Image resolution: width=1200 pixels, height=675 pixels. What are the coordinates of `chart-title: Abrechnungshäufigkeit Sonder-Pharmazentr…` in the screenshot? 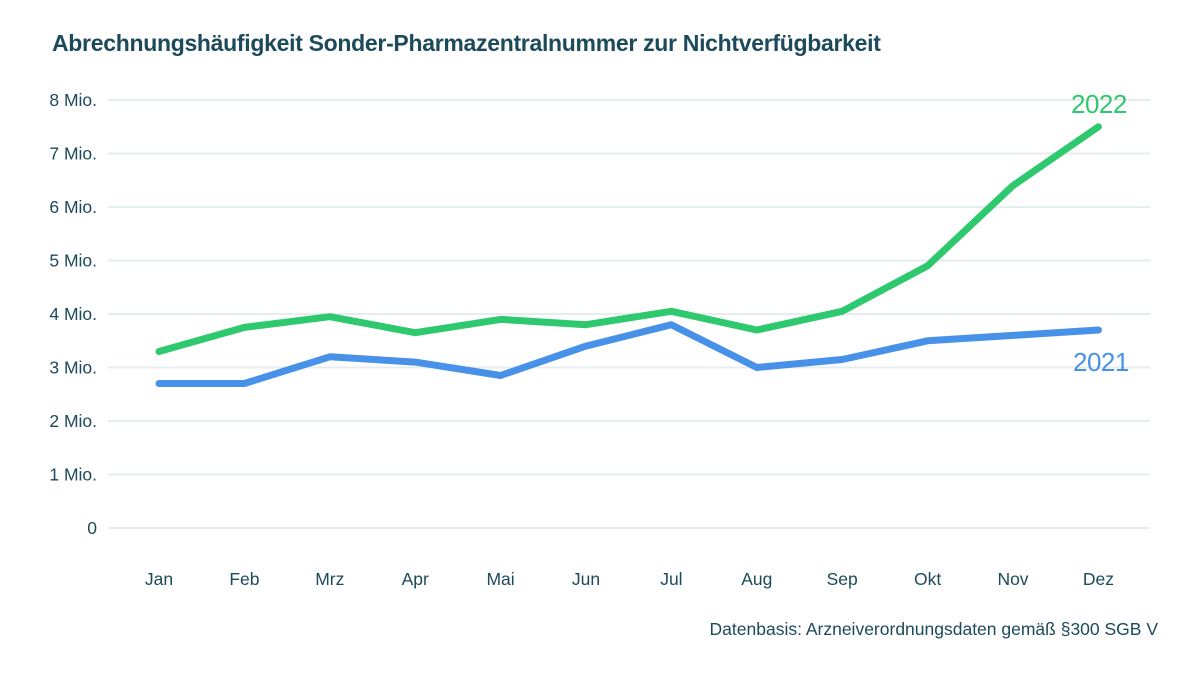 It's located at (466, 43).